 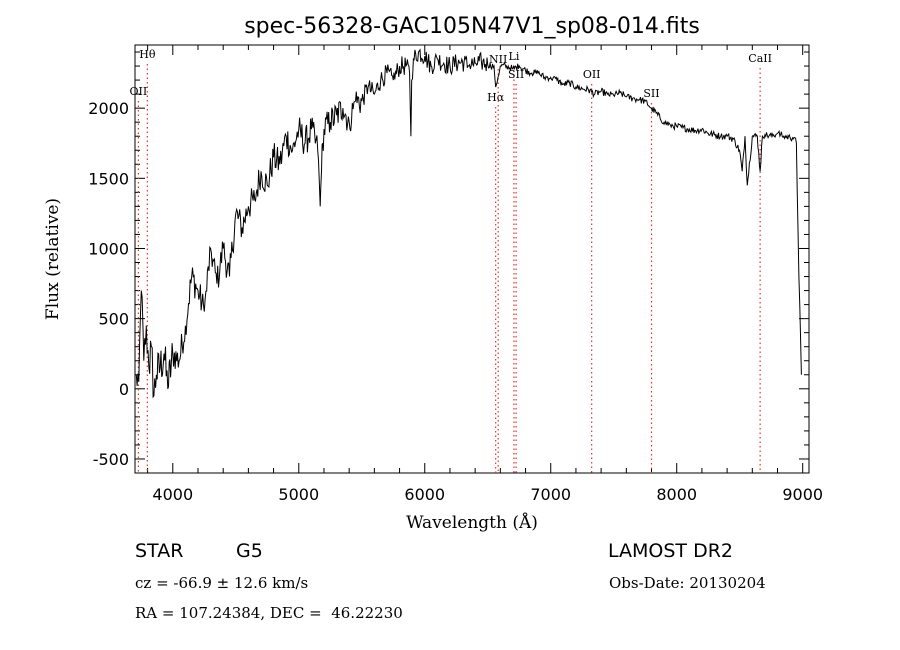 What do you see at coordinates (159, 551) in the screenshot?
I see `object-type: STAR` at bounding box center [159, 551].